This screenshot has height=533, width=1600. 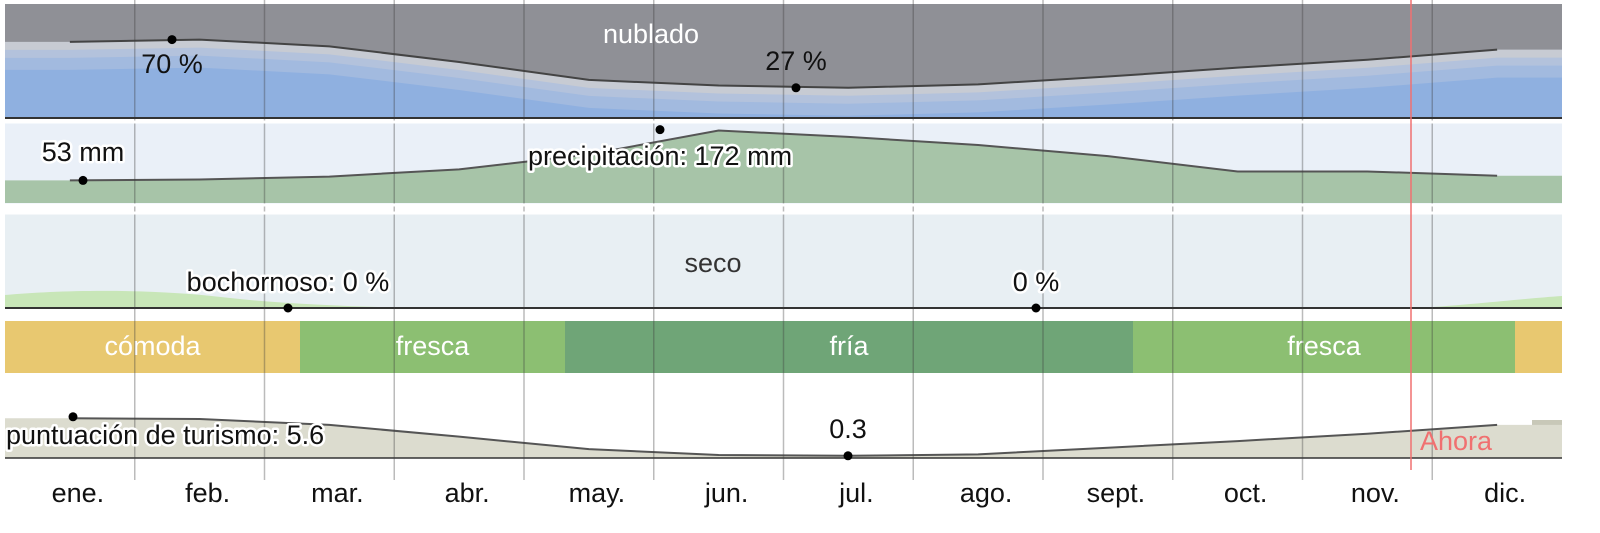 I want to click on comfort-label: fría, so click(x=849, y=346).